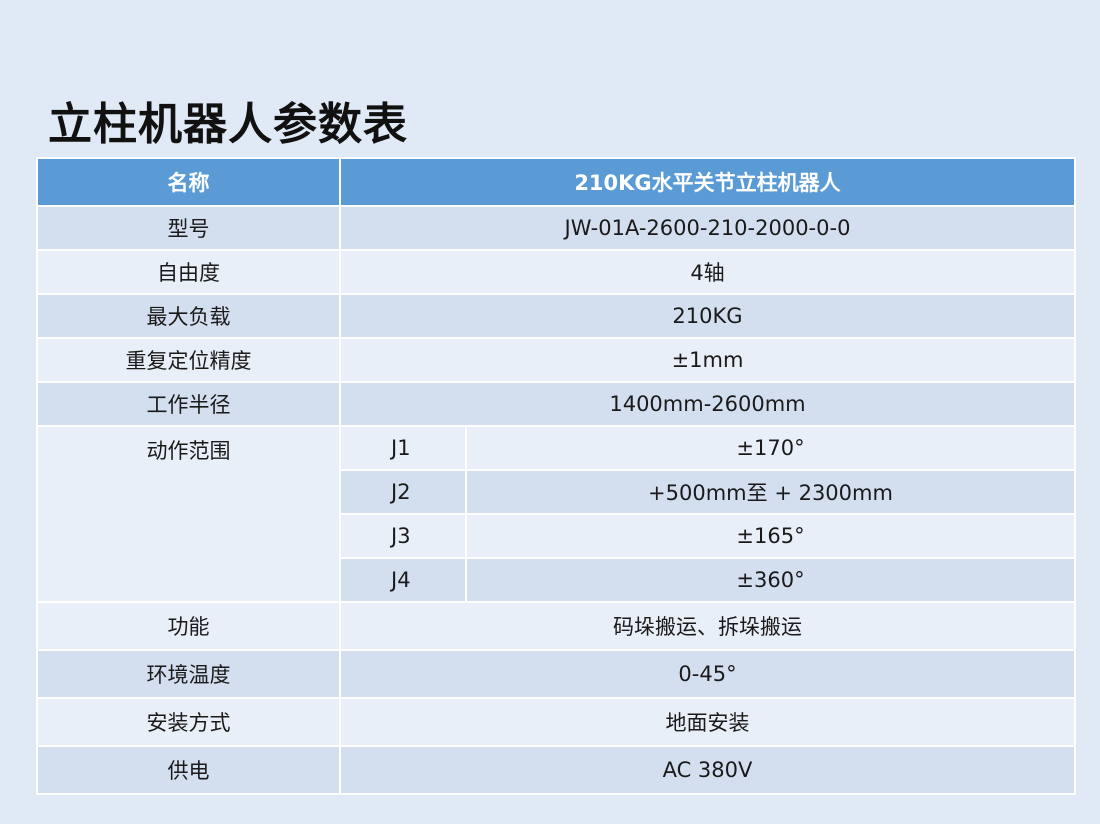  Describe the element at coordinates (403, 580) in the screenshot. I see `axis-label: J4` at that location.